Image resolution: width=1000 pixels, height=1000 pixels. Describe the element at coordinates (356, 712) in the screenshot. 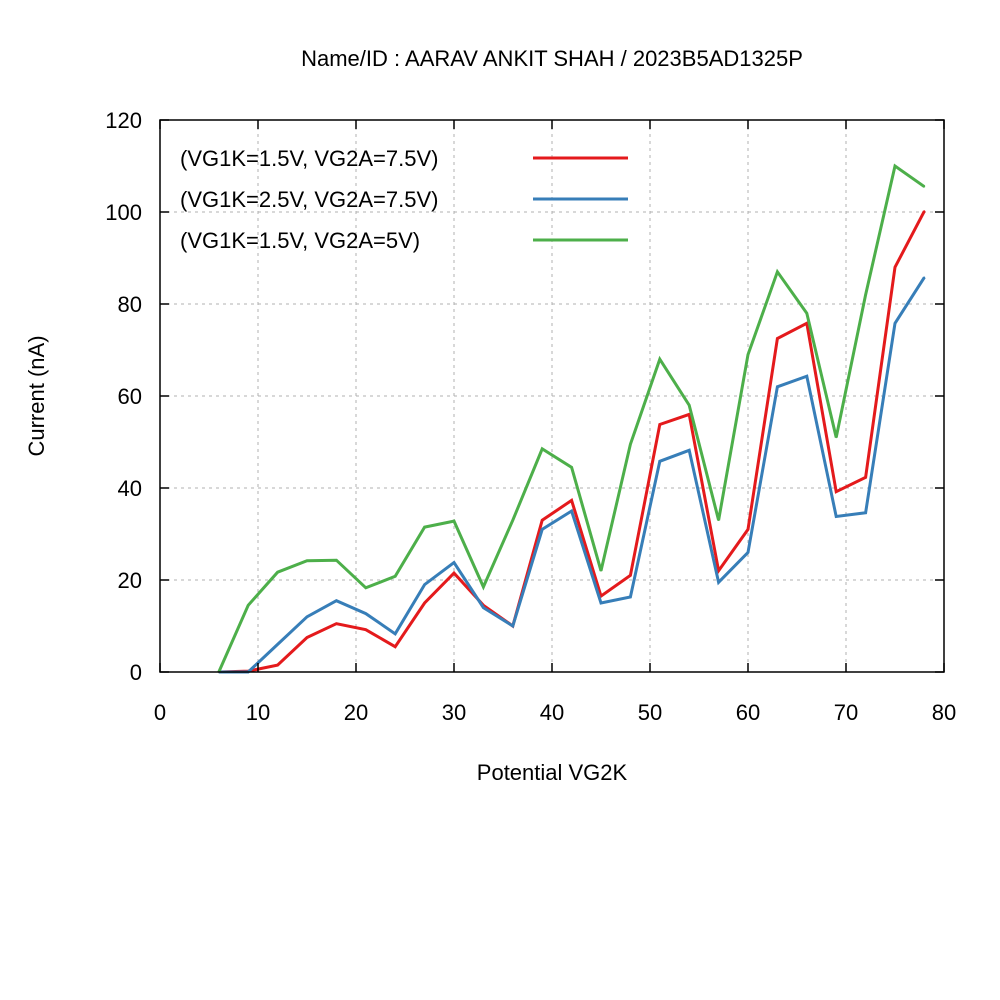

I see `x-tick-label: 20` at that location.